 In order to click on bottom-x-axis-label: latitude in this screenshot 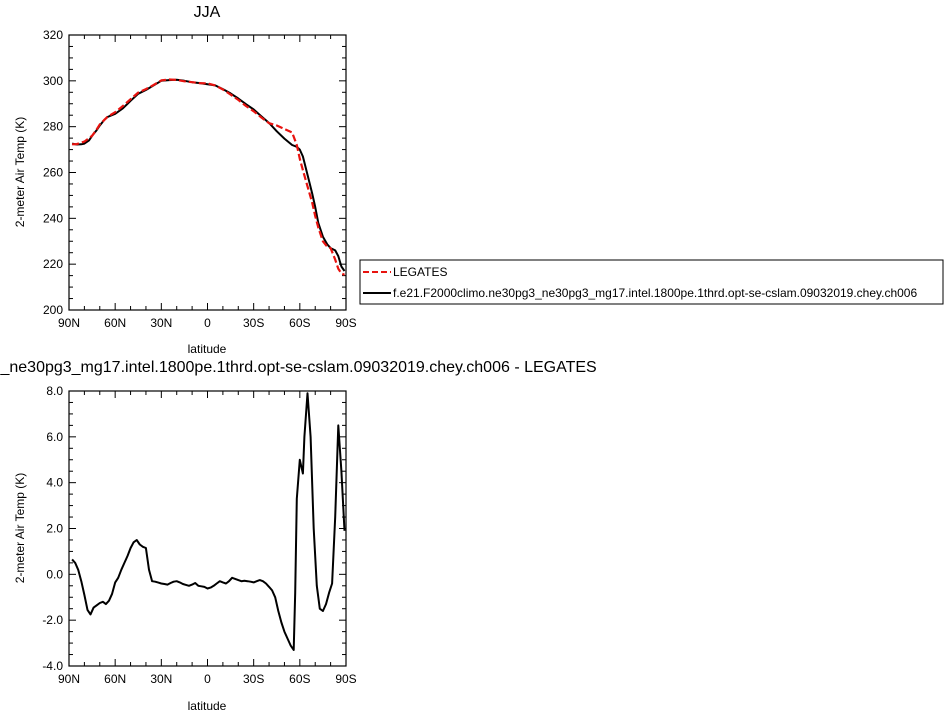, I will do `click(207, 706)`.